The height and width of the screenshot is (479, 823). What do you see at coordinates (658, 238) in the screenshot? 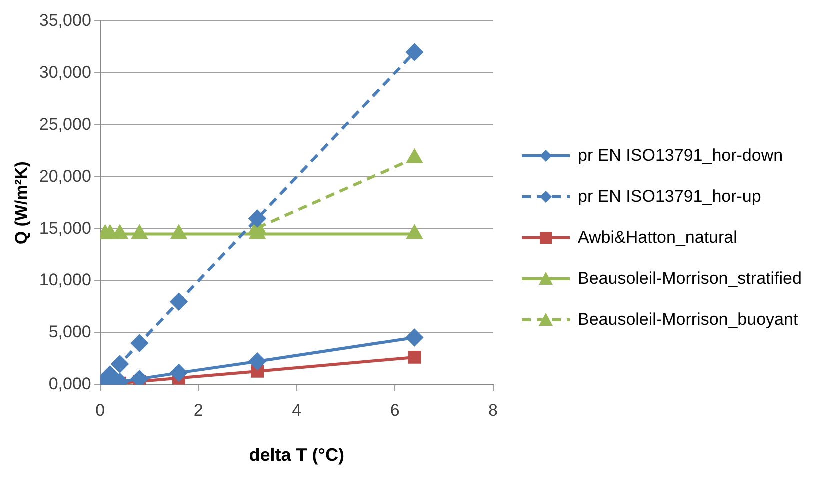
I see `legend-label: Awbi&Hatton_natural` at bounding box center [658, 238].